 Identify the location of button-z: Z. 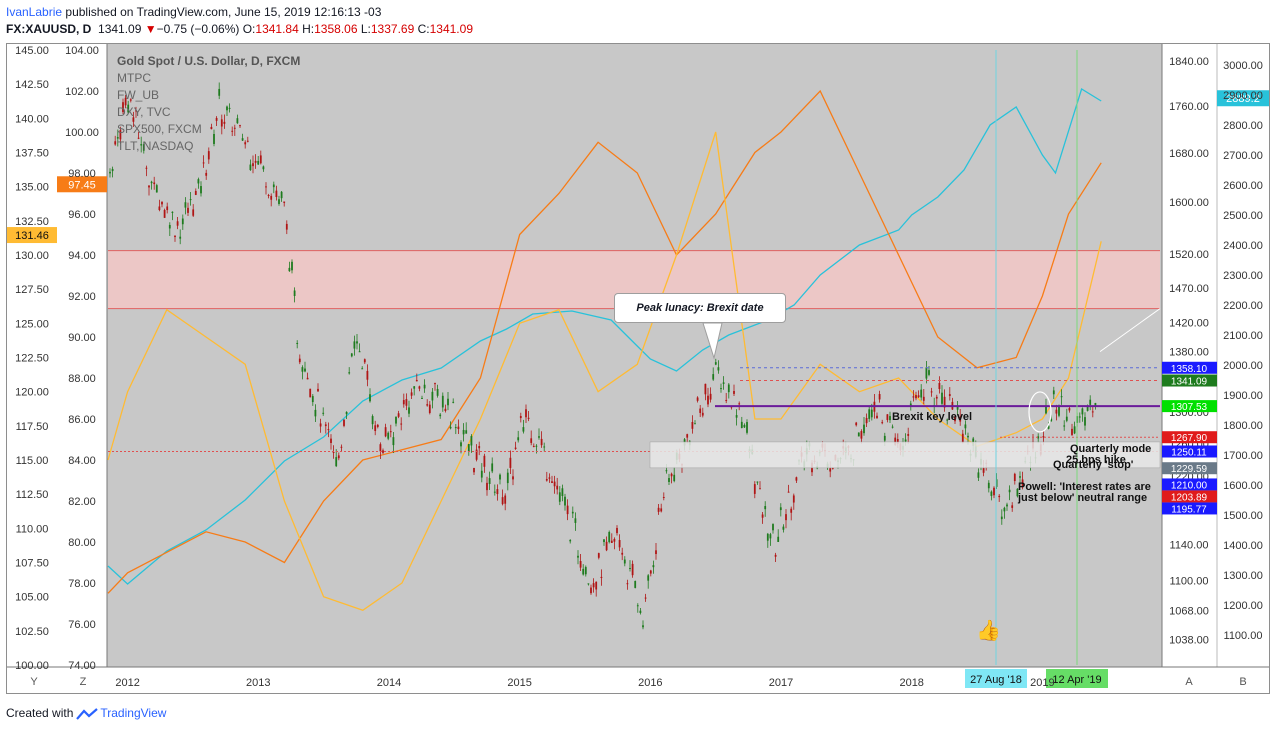
(83, 682).